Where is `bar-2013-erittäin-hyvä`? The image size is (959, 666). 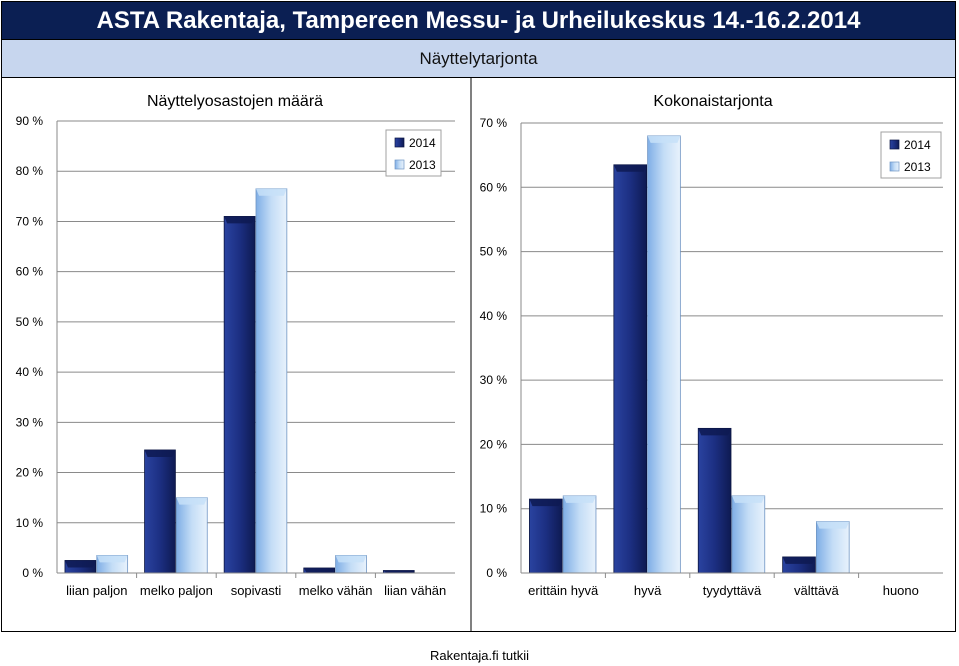
bar-2013-erittäin-hyvä is located at coordinates (579, 534).